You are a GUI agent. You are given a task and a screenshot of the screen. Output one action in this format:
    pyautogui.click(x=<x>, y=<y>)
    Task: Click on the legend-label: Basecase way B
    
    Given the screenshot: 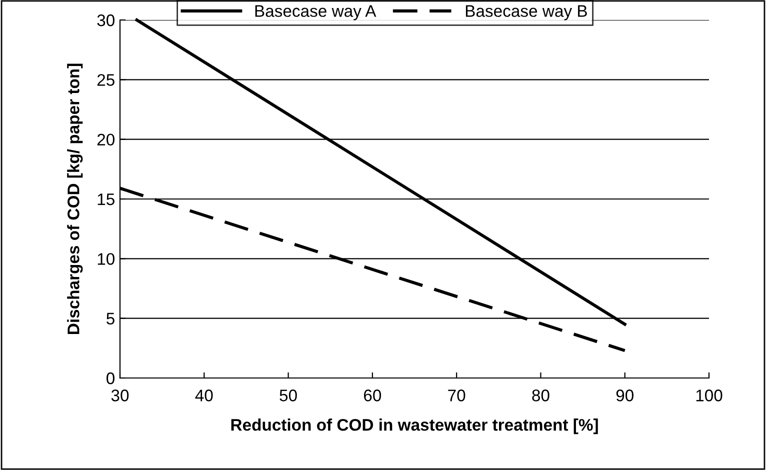 What is the action you would take?
    pyautogui.click(x=526, y=12)
    